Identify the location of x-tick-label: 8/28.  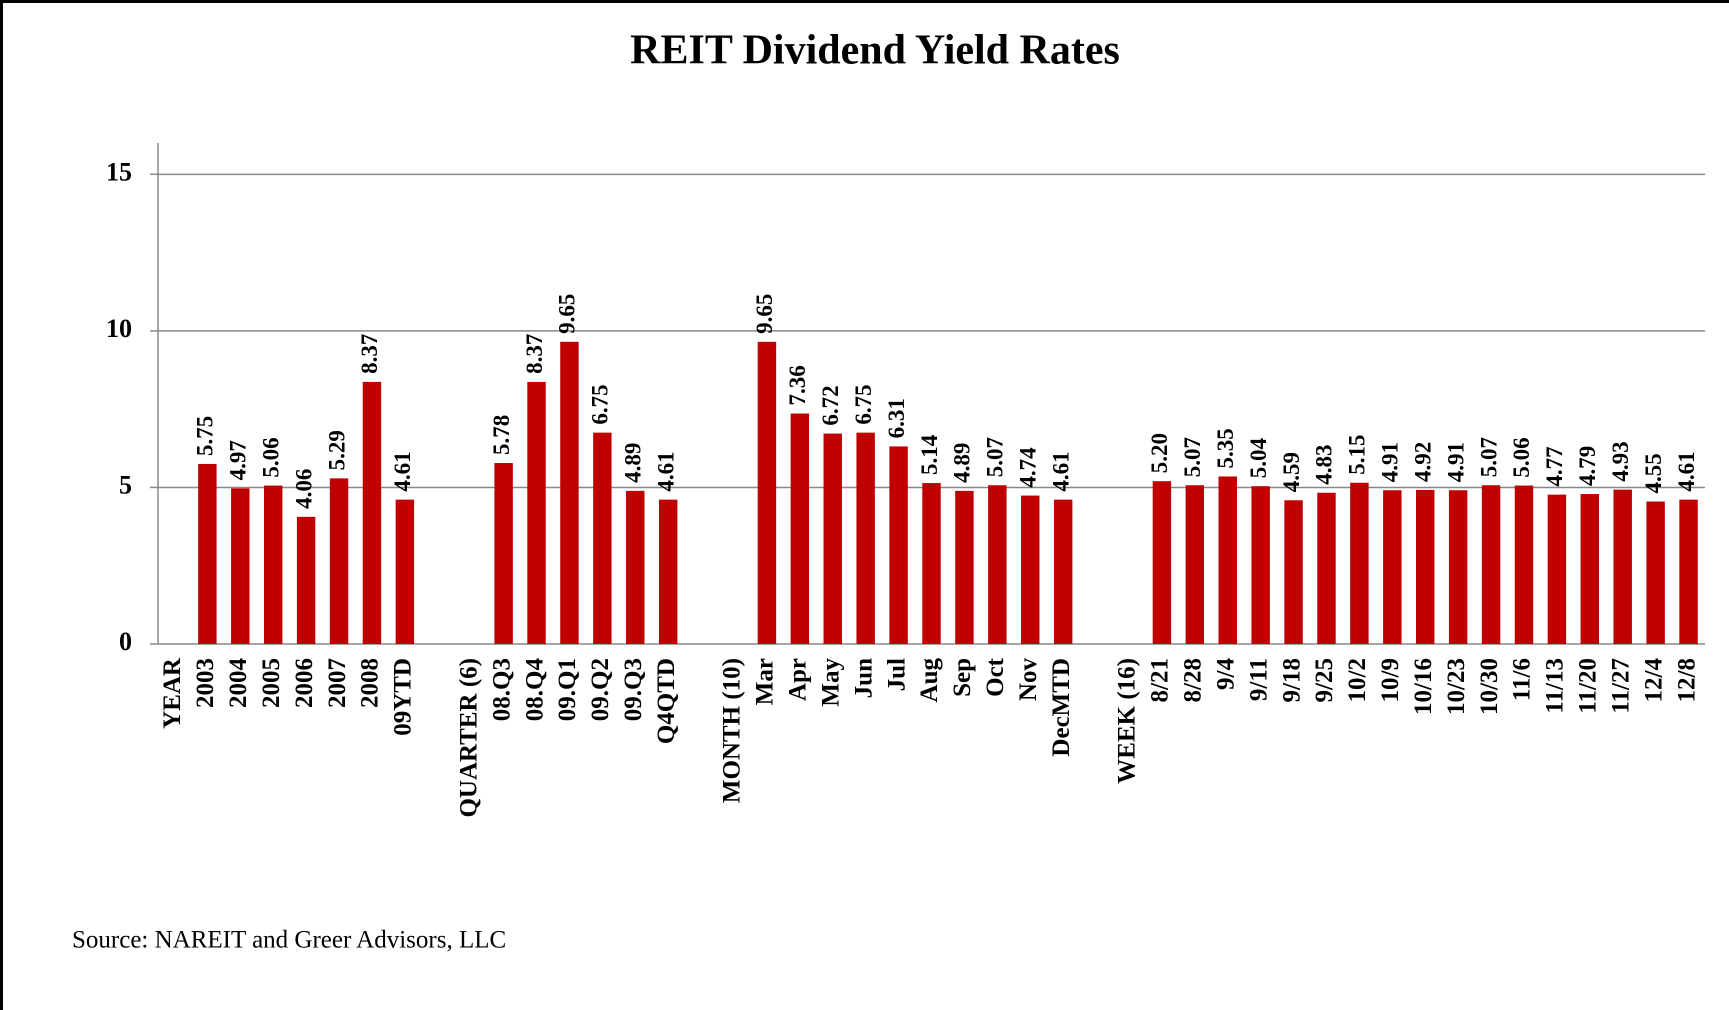
(1193, 680).